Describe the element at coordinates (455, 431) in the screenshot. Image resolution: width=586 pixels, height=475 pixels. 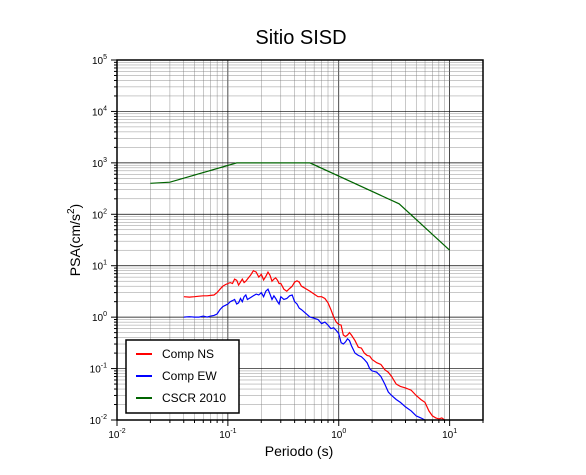
I see `x-tick-label-exp: 1` at that location.